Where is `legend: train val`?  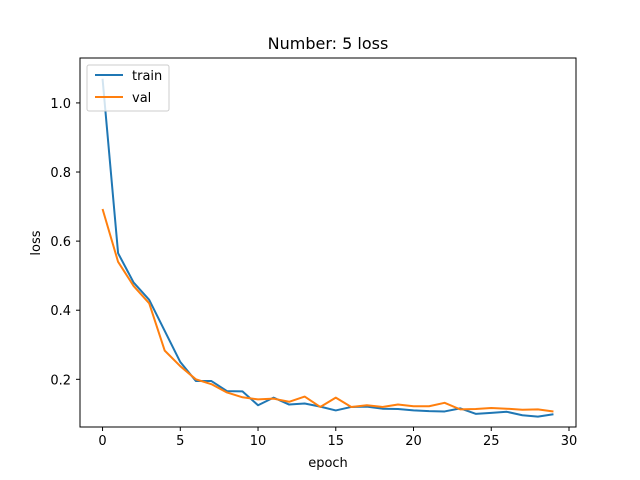
legend: train val is located at coordinates (128, 88).